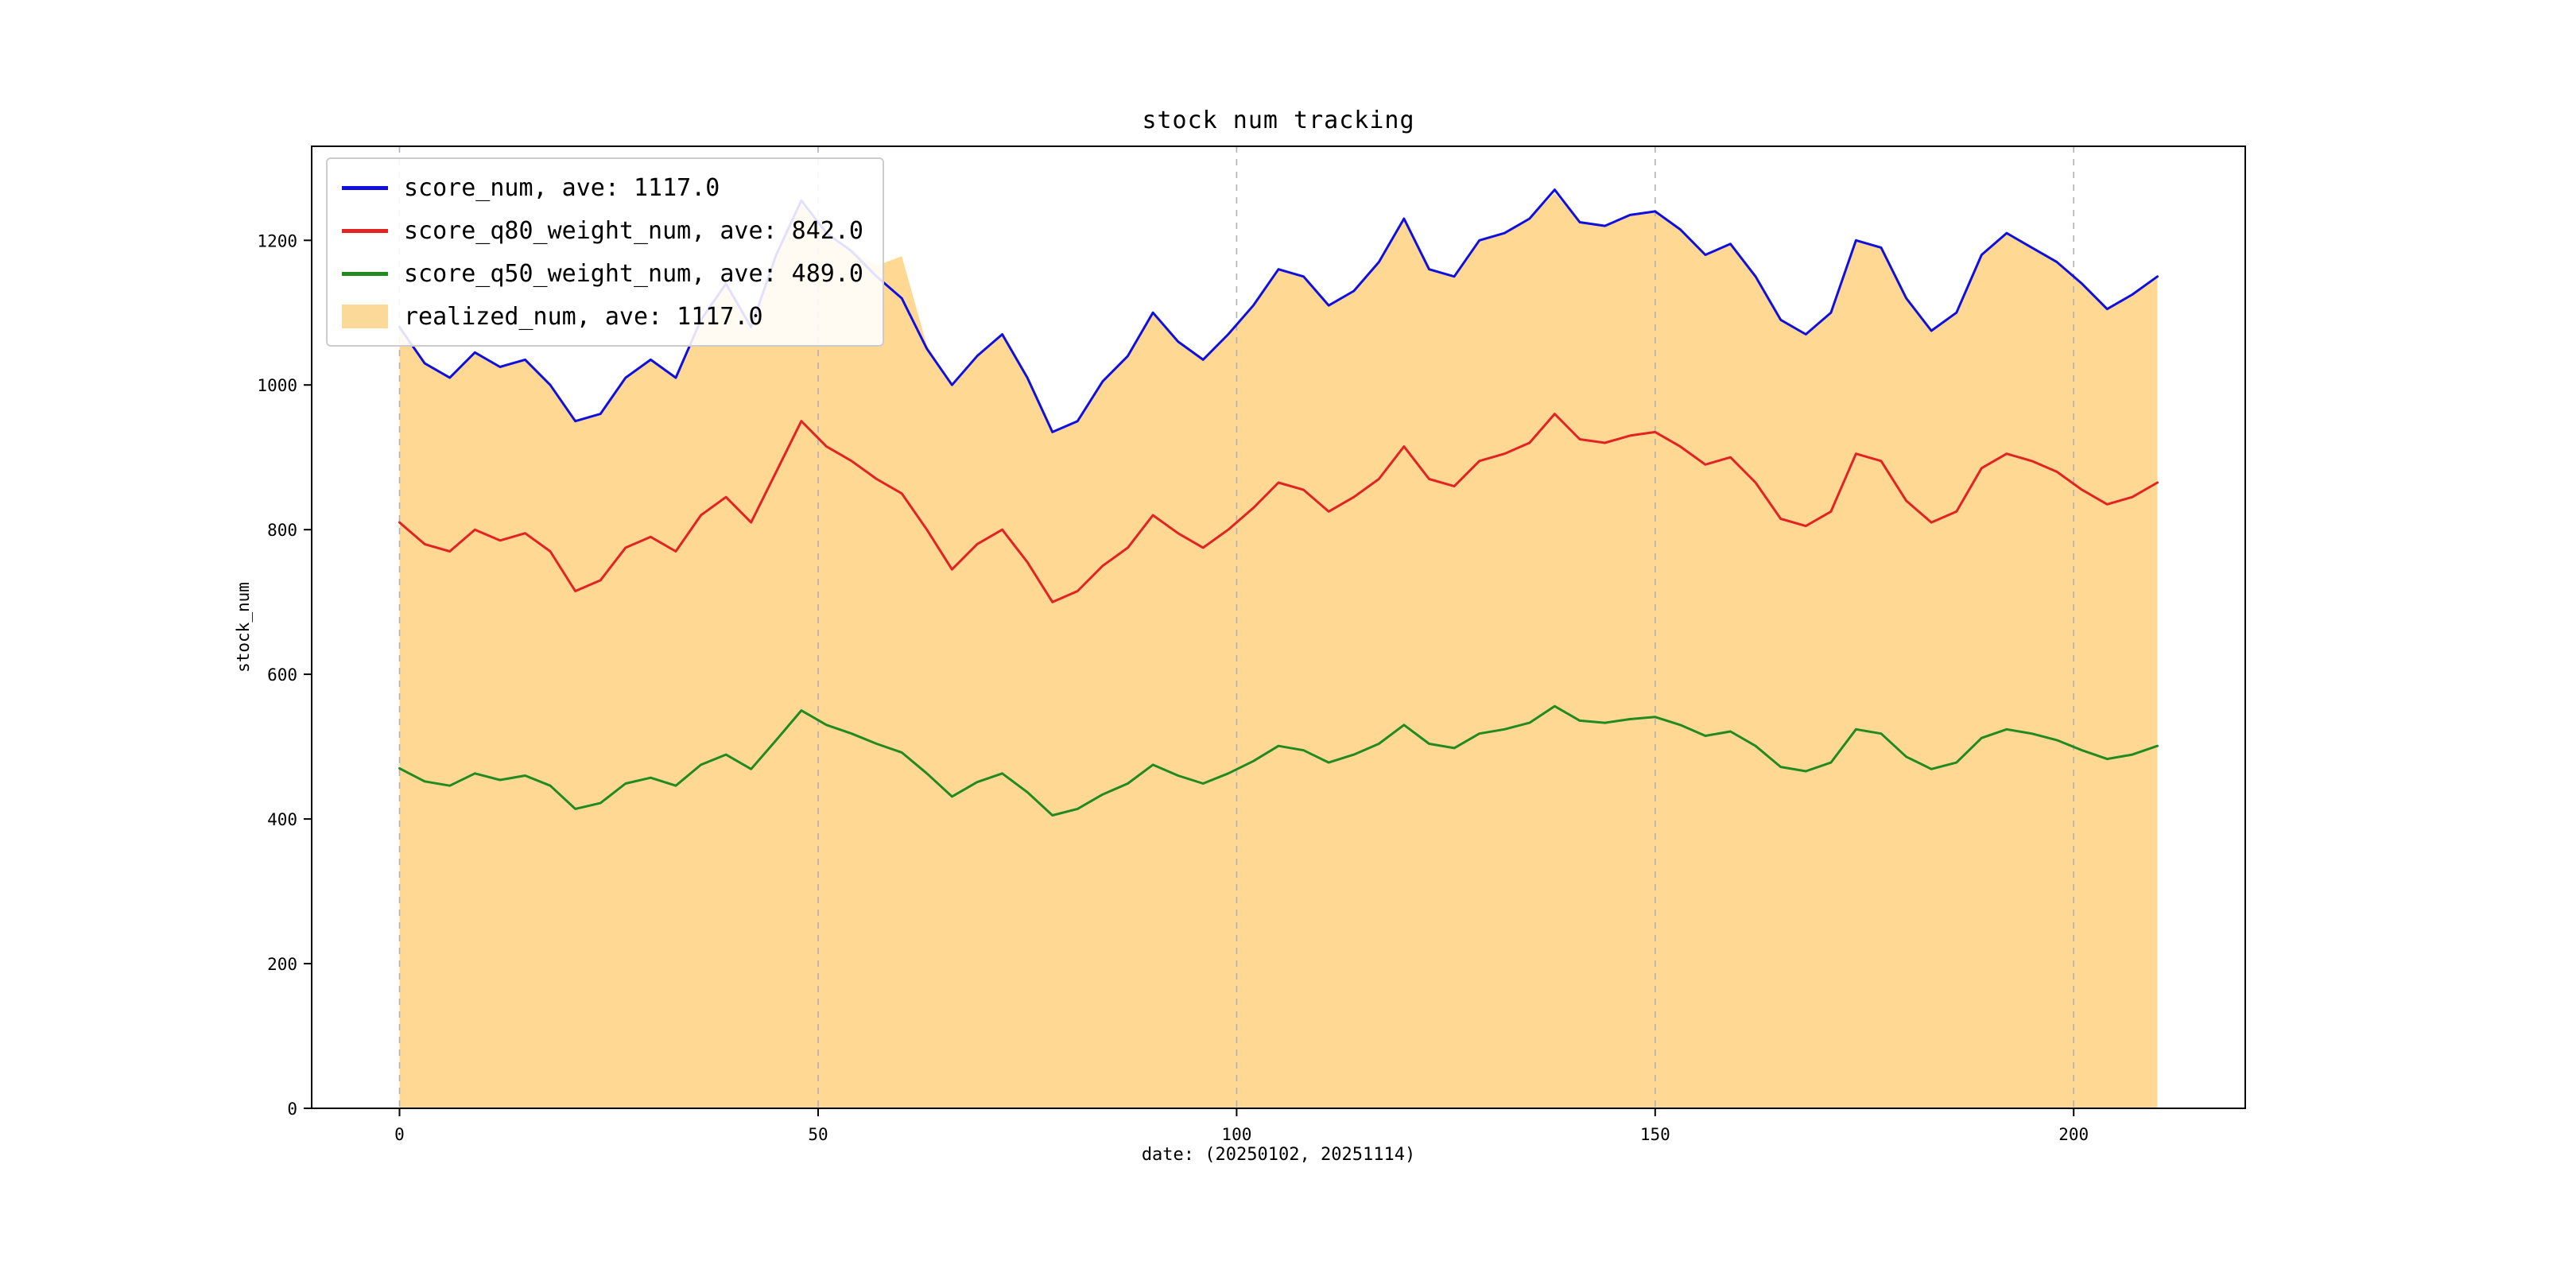  Describe the element at coordinates (633, 273) in the screenshot. I see `legend-label: score_q50_weight_num, ave: 489.0` at that location.